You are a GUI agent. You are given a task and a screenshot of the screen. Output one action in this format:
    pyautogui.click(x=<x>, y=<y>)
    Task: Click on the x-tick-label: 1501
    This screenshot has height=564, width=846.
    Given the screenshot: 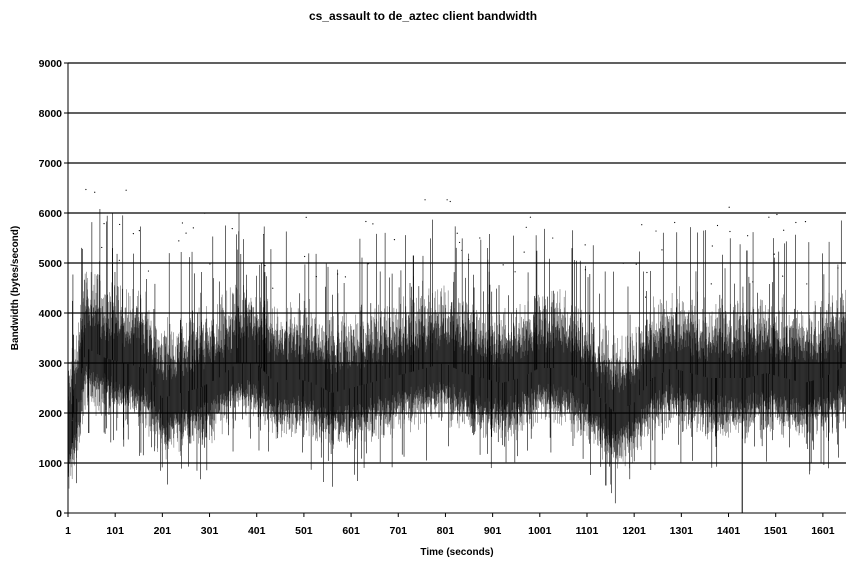 What is the action you would take?
    pyautogui.click(x=776, y=531)
    